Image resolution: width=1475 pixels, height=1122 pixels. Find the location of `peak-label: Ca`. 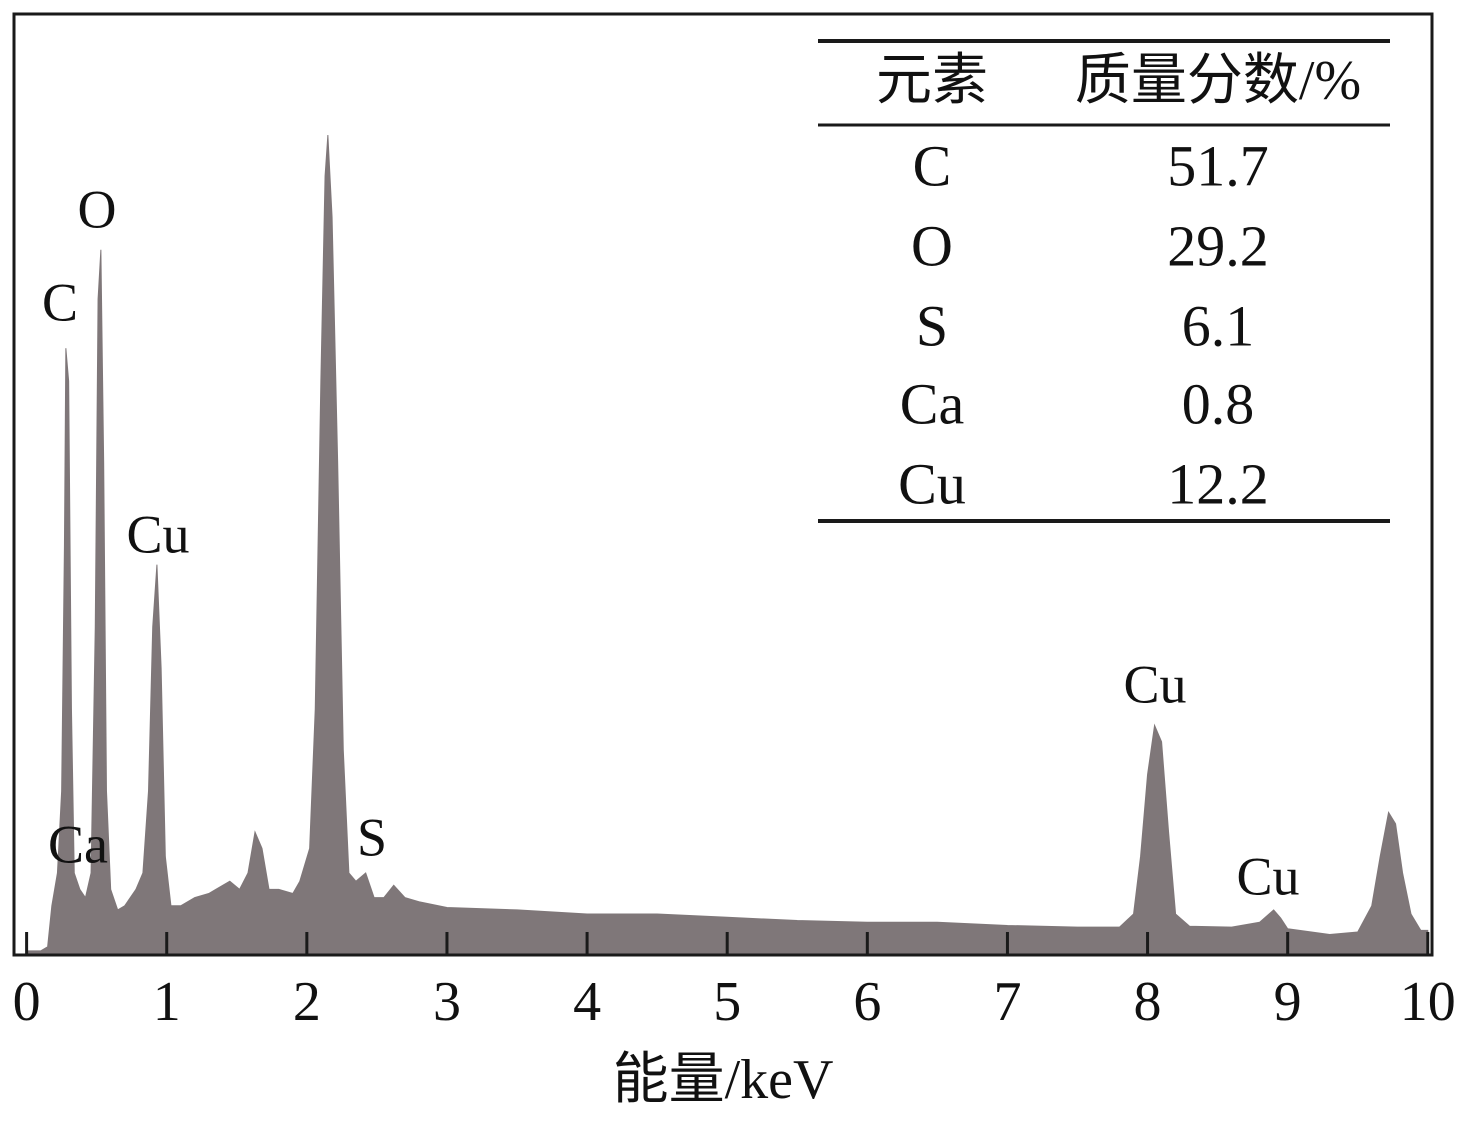

peak-label: Ca is located at coordinates (78, 844).